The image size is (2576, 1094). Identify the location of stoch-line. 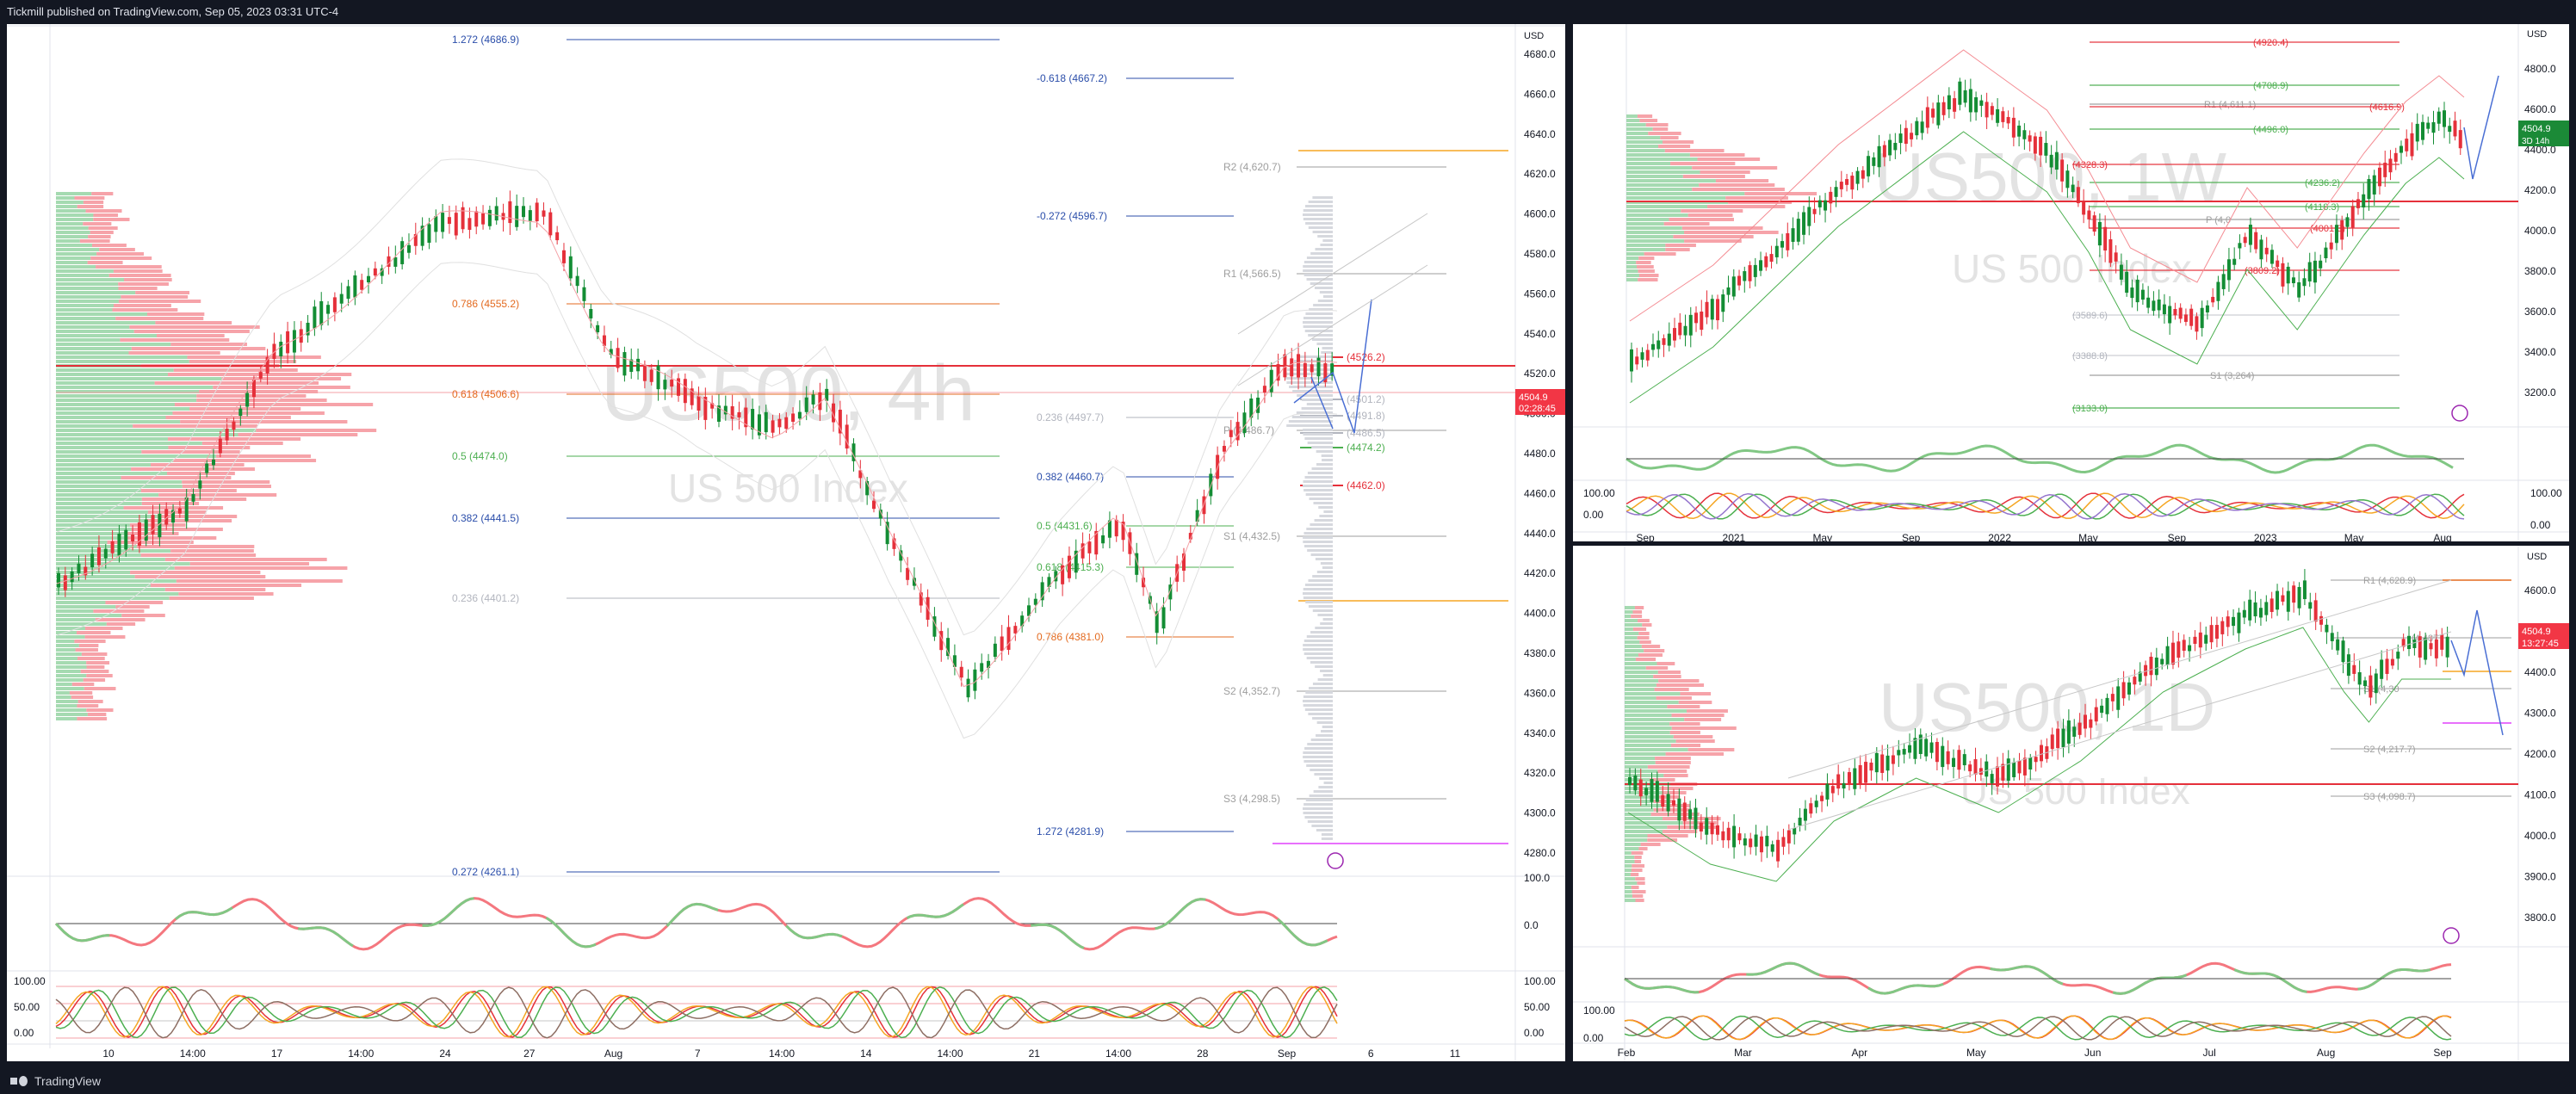
(696, 1012).